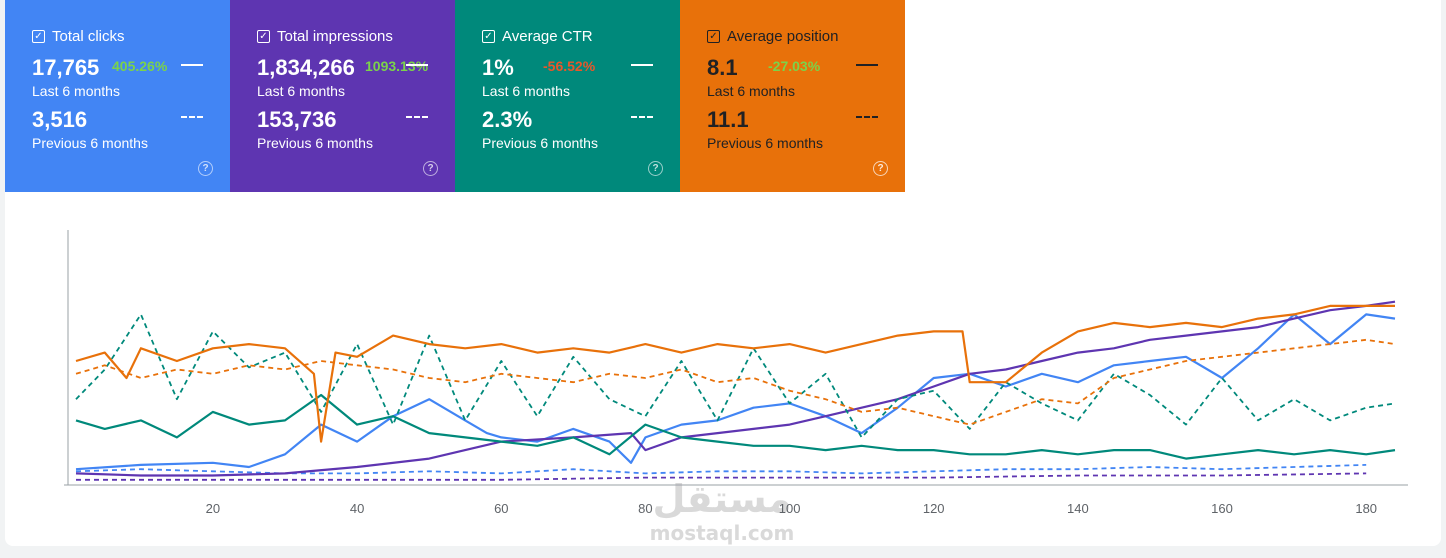 This screenshot has width=1446, height=558. I want to click on metric-card-title: ✓ Average position, so click(772, 36).